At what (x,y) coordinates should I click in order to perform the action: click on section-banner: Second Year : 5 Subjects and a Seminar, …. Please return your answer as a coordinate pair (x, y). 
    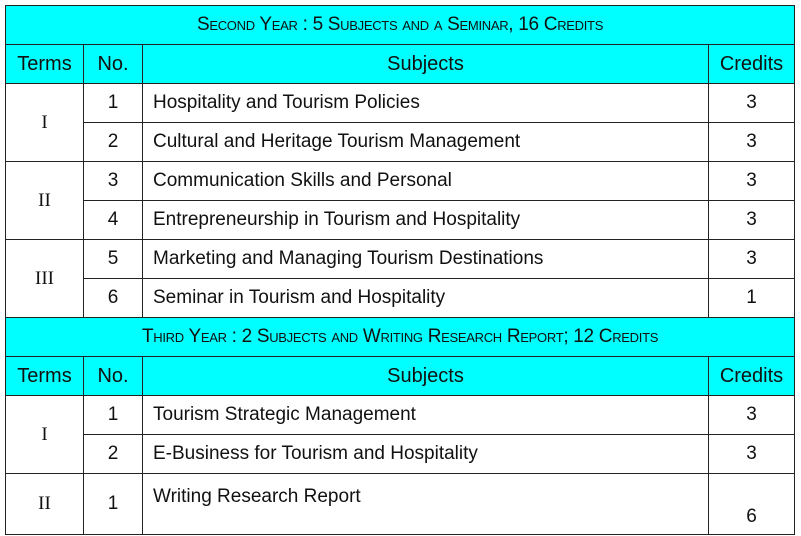
    Looking at the image, I should click on (400, 25).